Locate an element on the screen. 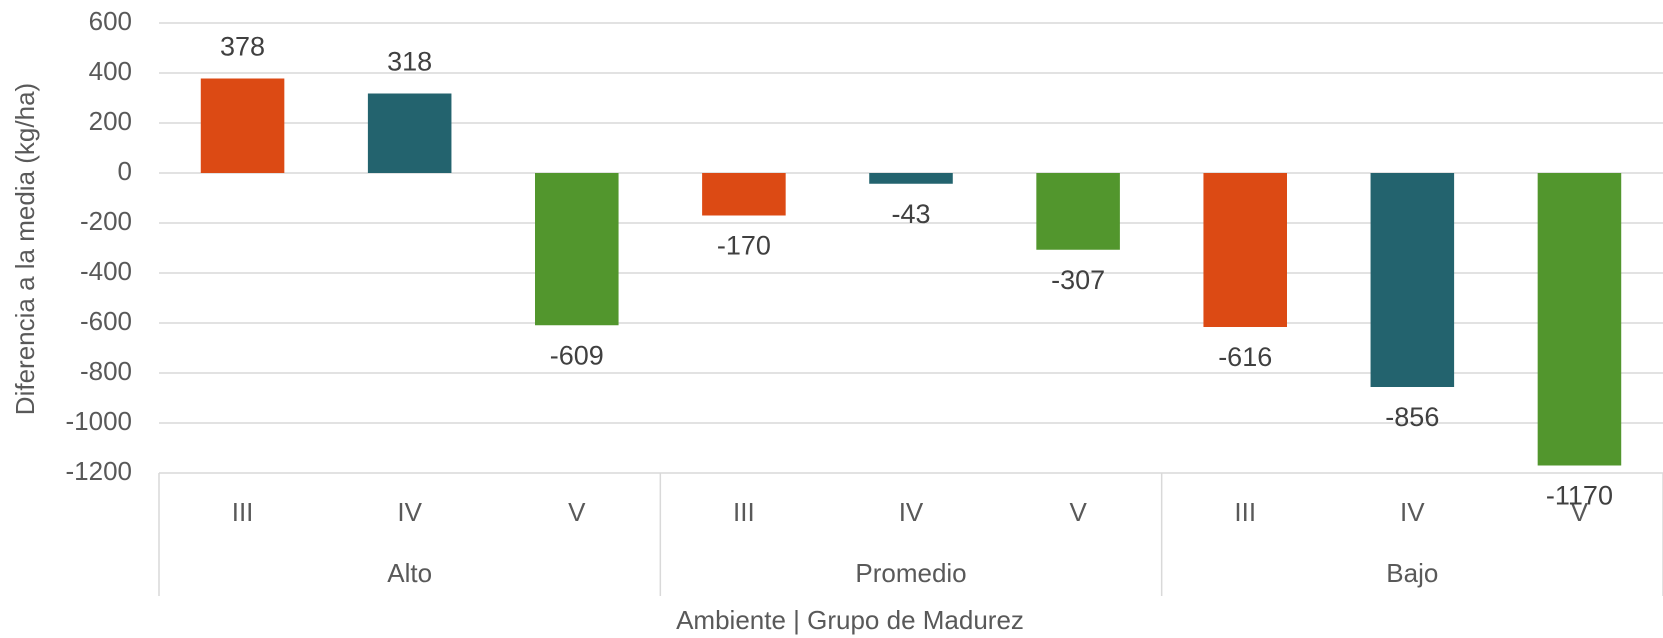 Image resolution: width=1663 pixels, height=638 pixels. data-label: -616 is located at coordinates (1245, 357).